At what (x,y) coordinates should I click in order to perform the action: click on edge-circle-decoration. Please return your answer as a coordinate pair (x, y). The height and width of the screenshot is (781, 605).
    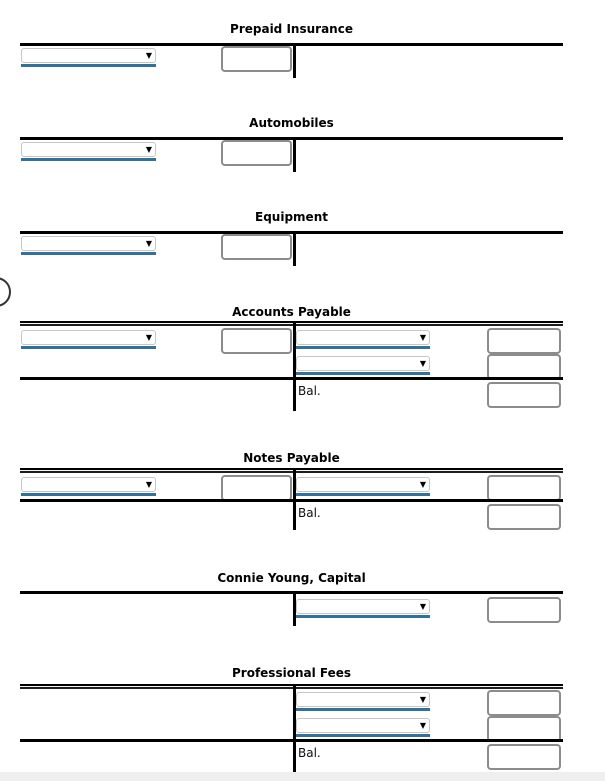
    Looking at the image, I should click on (5, 292).